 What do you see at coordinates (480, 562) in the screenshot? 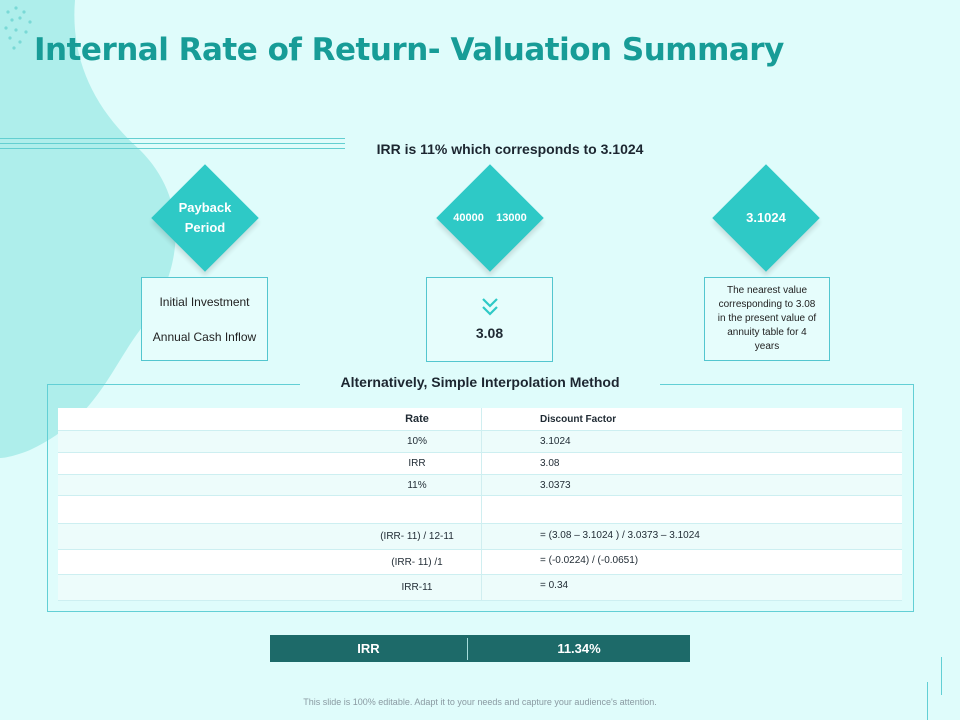
I see `table-row: (IRR- 11) /1 = (-0.0224) / (-0.0651)` at bounding box center [480, 562].